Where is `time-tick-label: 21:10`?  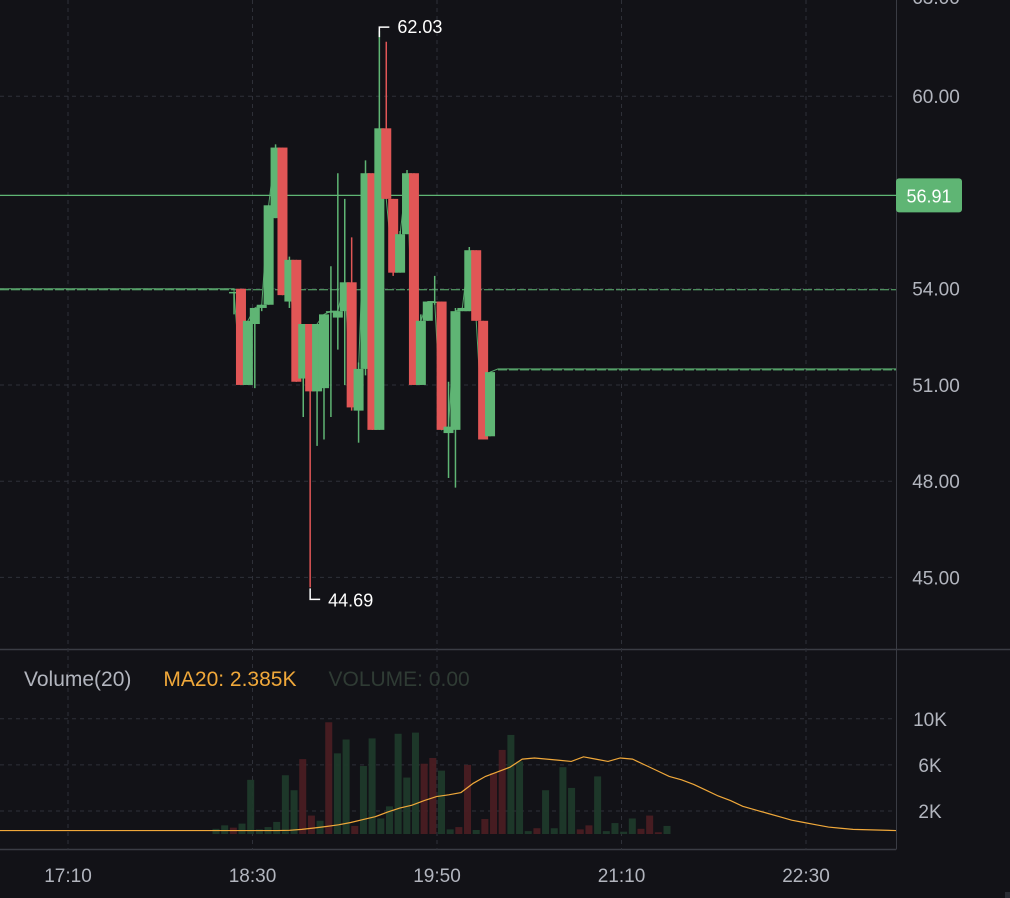 time-tick-label: 21:10 is located at coordinates (622, 876).